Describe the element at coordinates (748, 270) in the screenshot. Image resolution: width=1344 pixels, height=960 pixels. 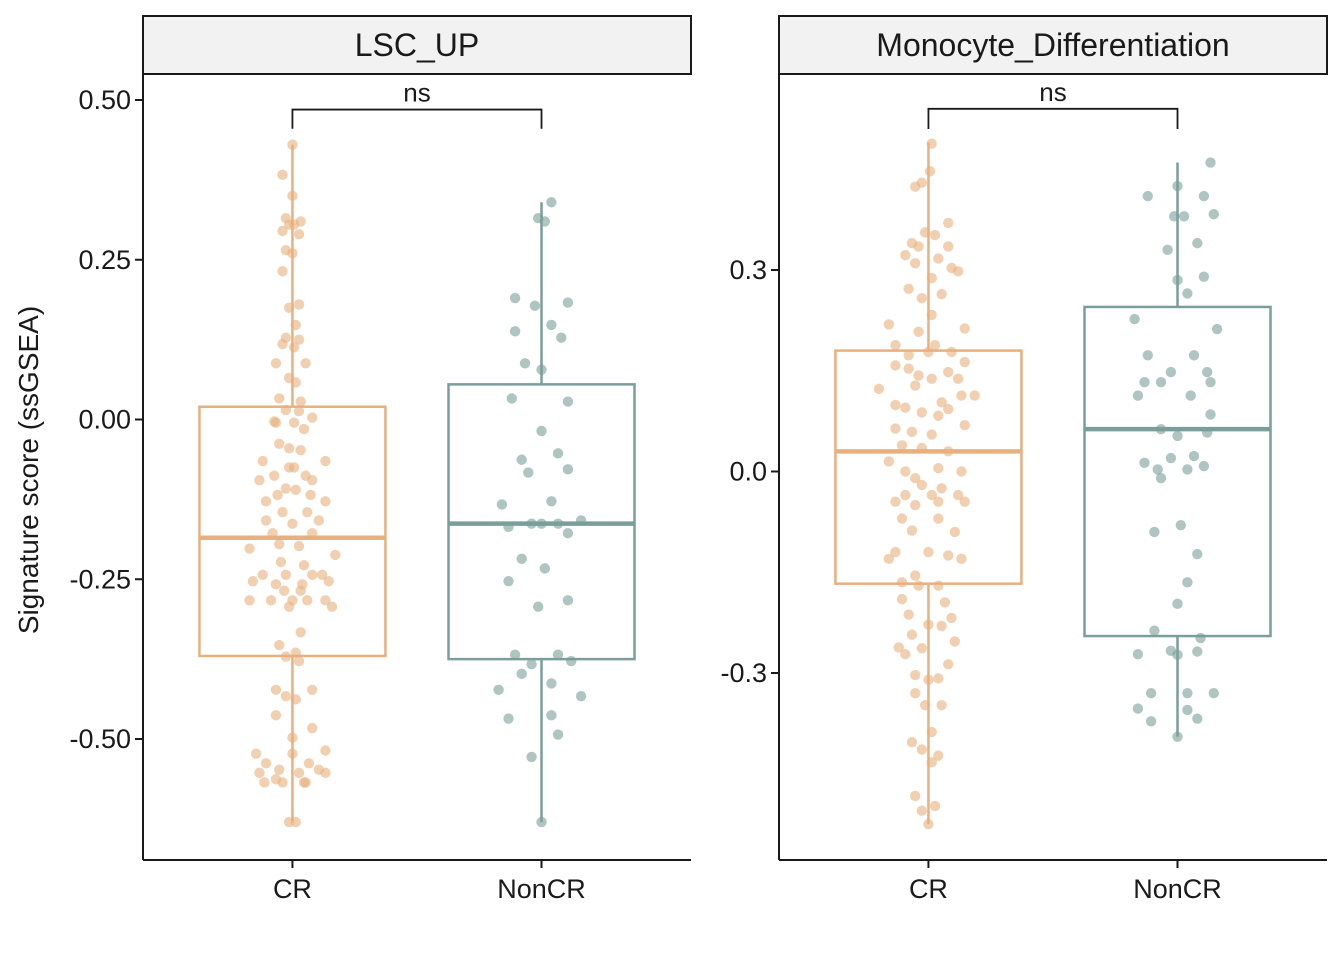
I see `y-tick-label: 0.3` at that location.